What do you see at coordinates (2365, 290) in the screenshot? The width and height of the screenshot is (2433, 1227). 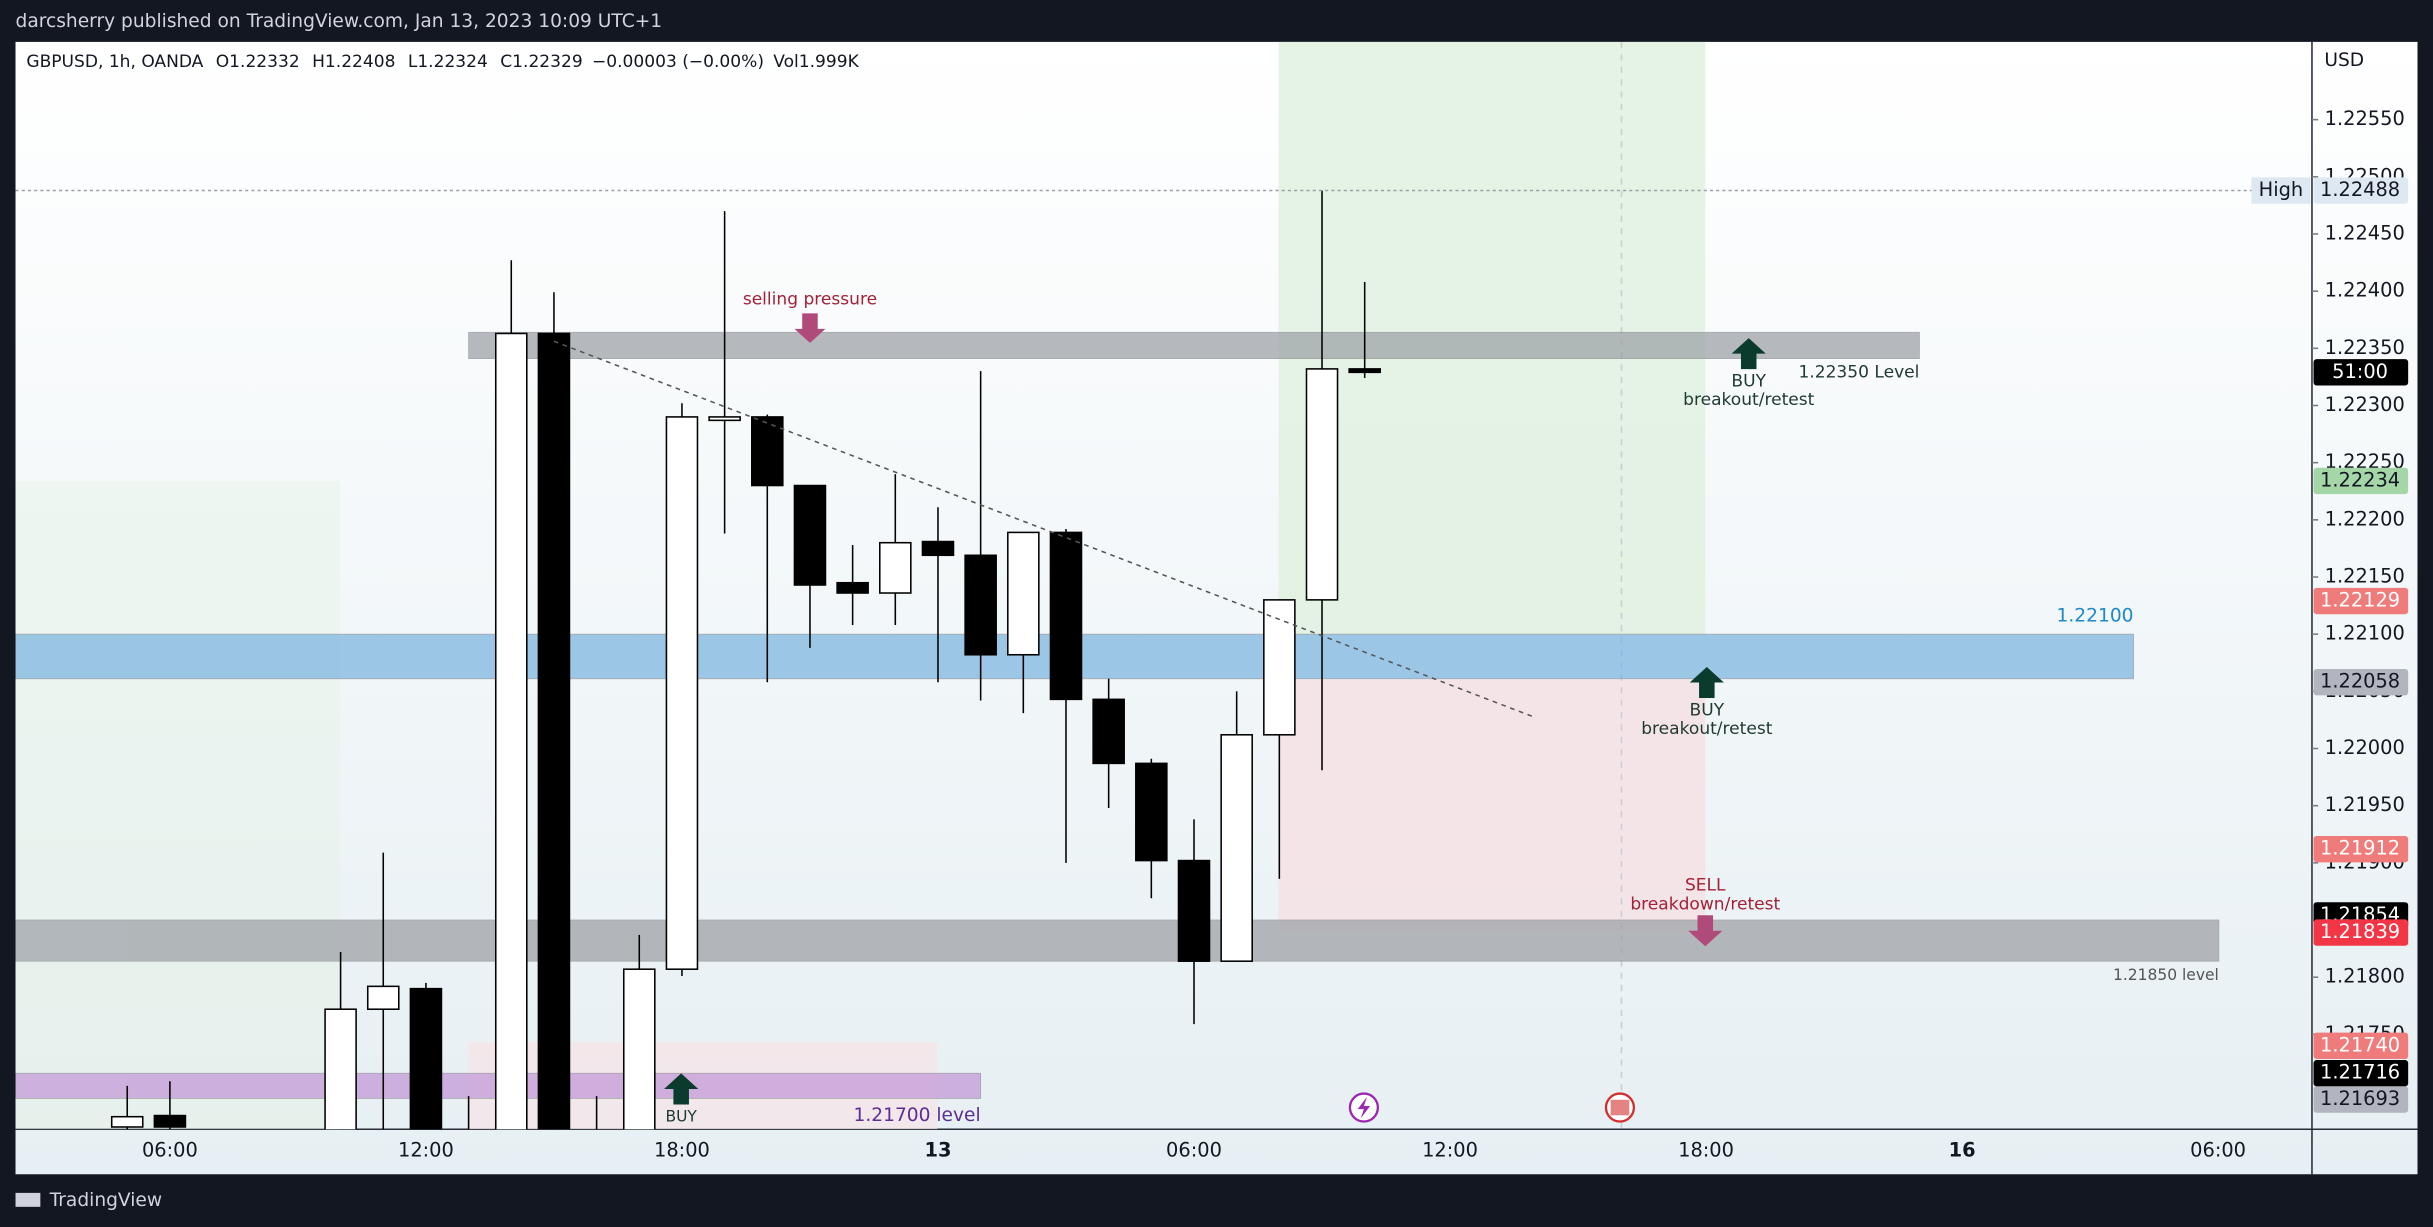 I see `y-tick-label: 1.22400` at bounding box center [2365, 290].